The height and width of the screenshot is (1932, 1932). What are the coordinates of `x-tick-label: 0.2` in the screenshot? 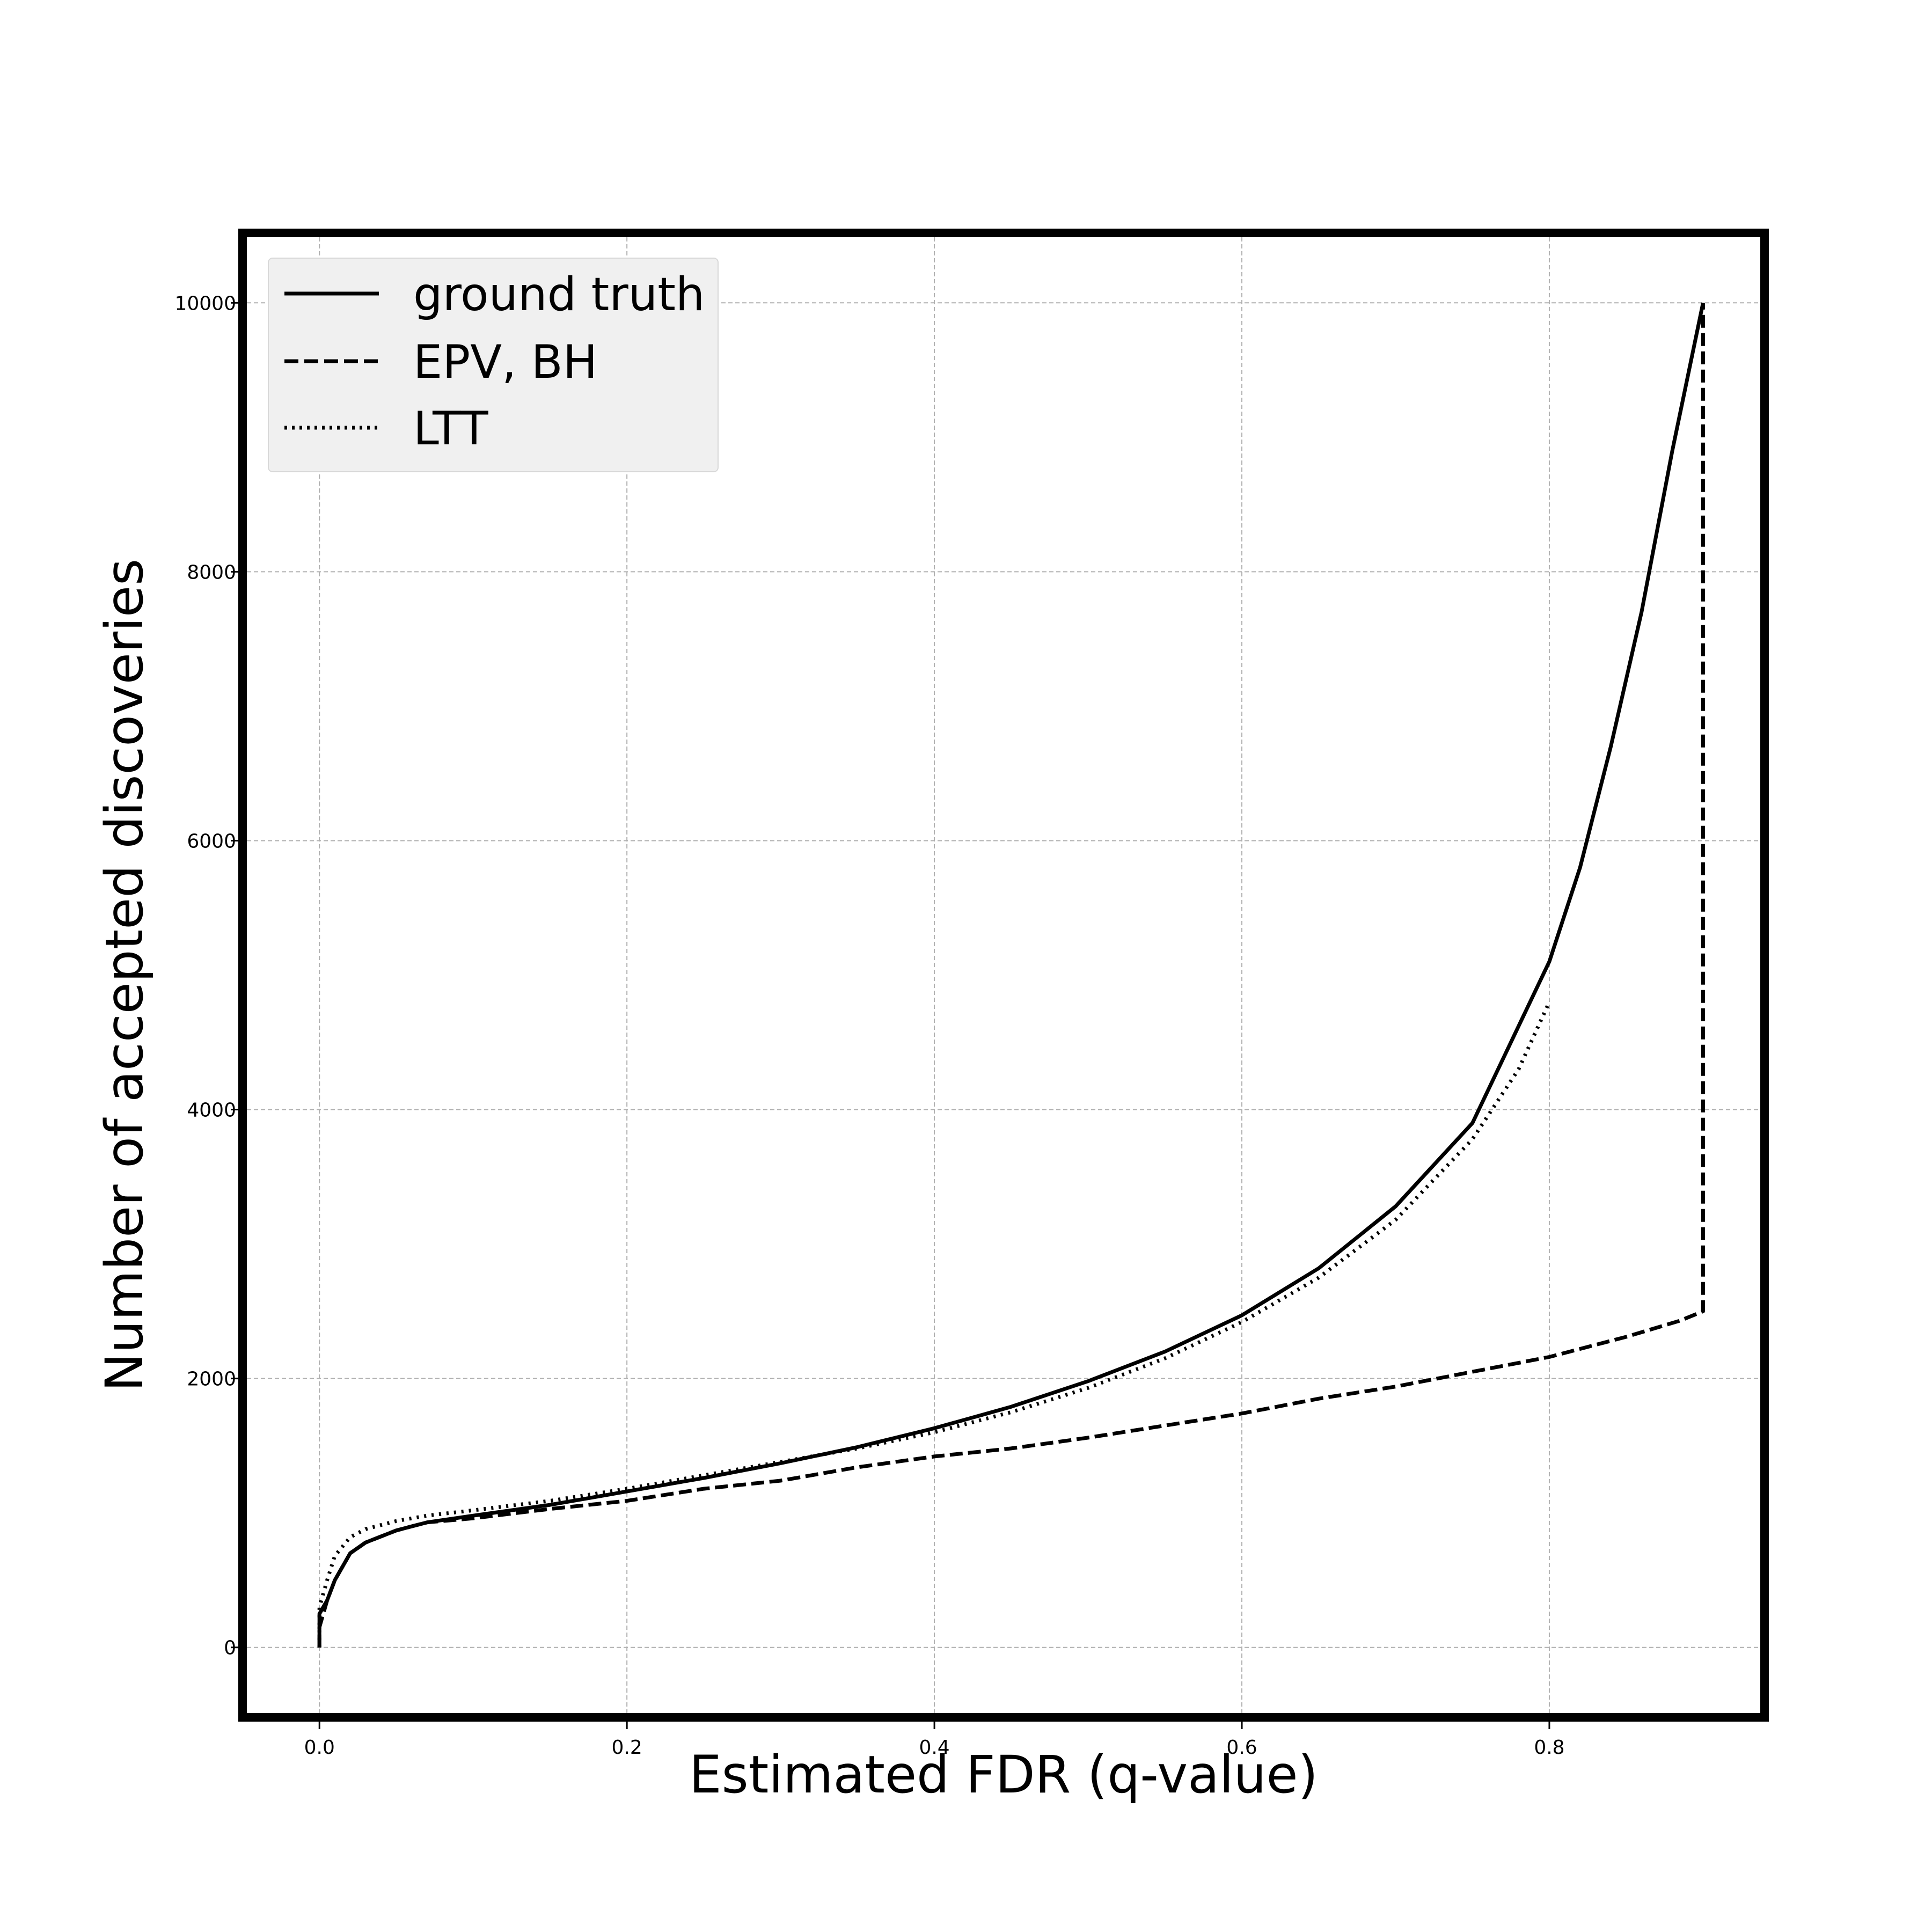 It's located at (627, 1748).